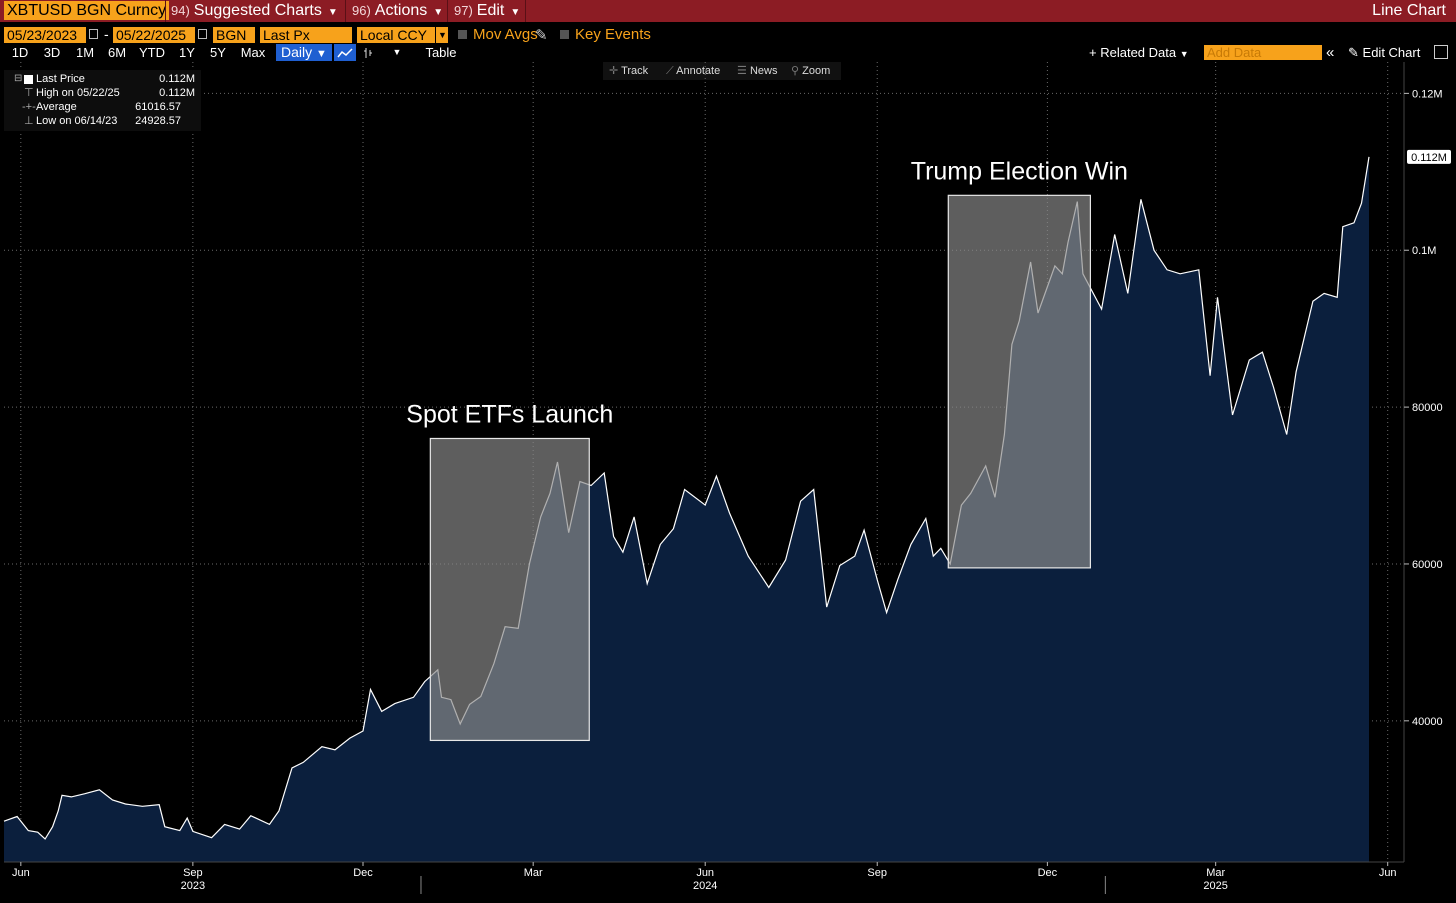 Image resolution: width=1456 pixels, height=903 pixels. I want to click on tool-label: Zoom, so click(816, 71).